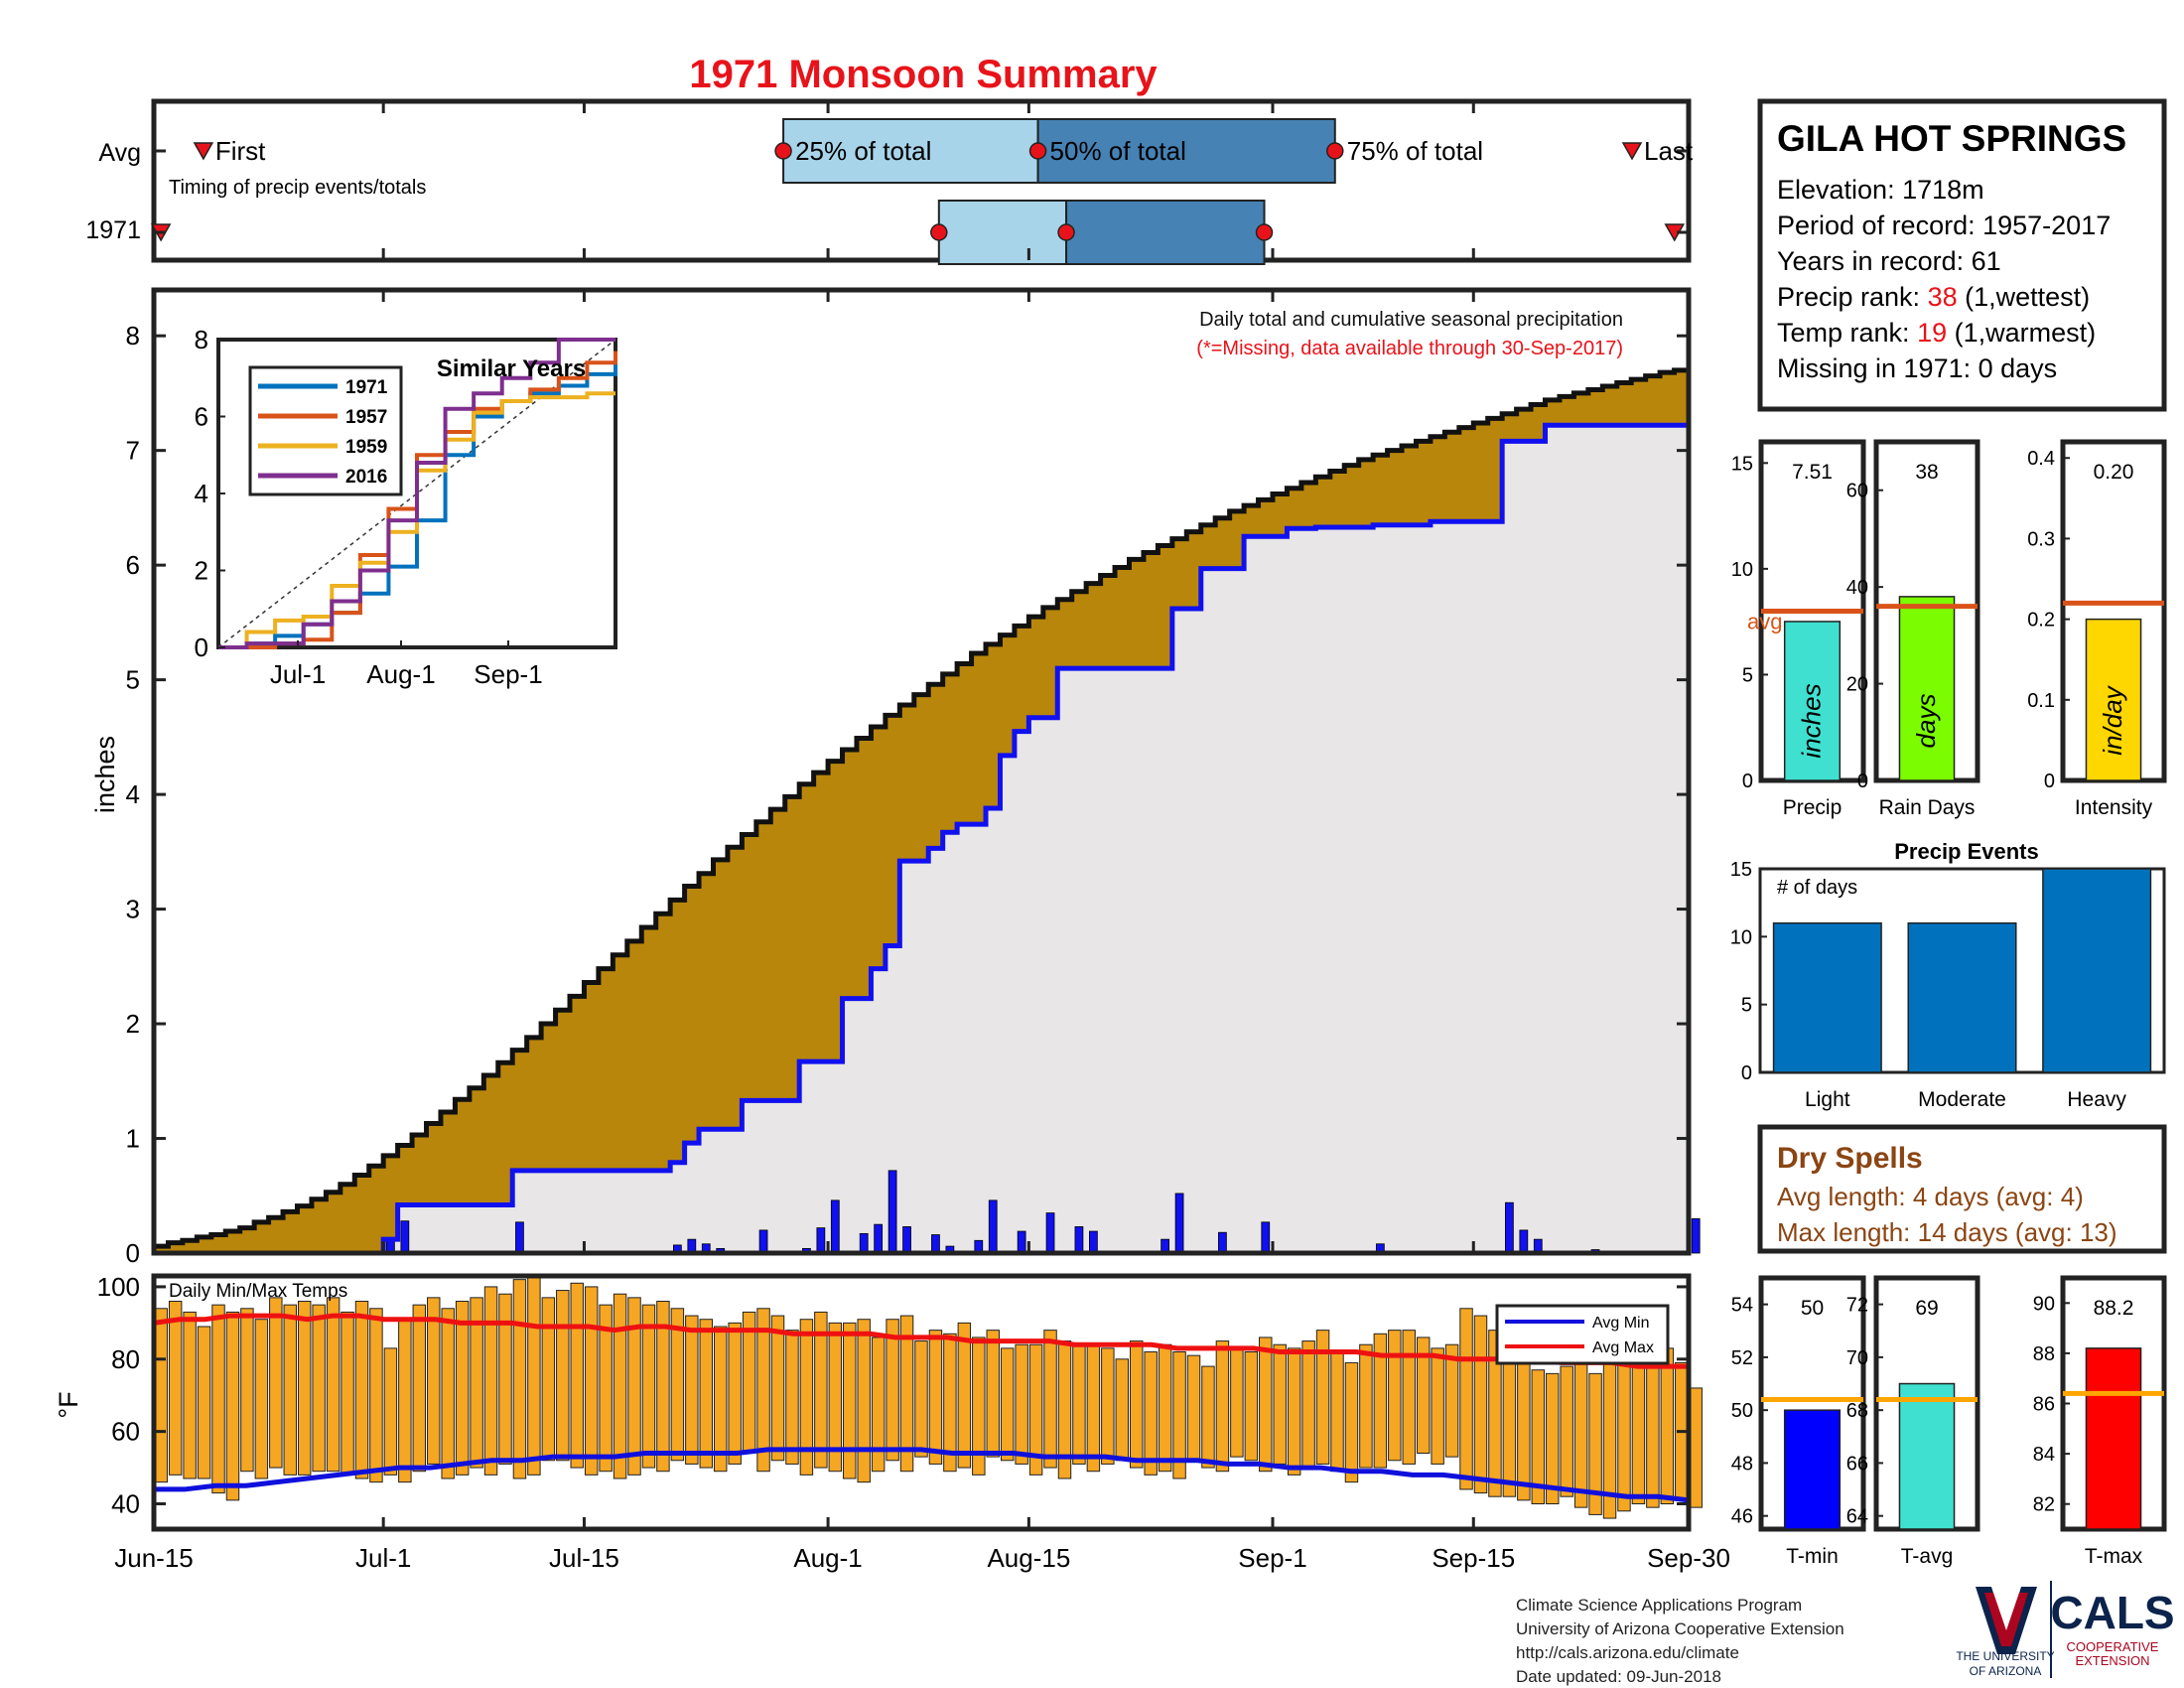 The width and height of the screenshot is (2184, 1688). What do you see at coordinates (2112, 1627) in the screenshot?
I see `cals-logo: CALS COOPERATIVE EXTENSION` at bounding box center [2112, 1627].